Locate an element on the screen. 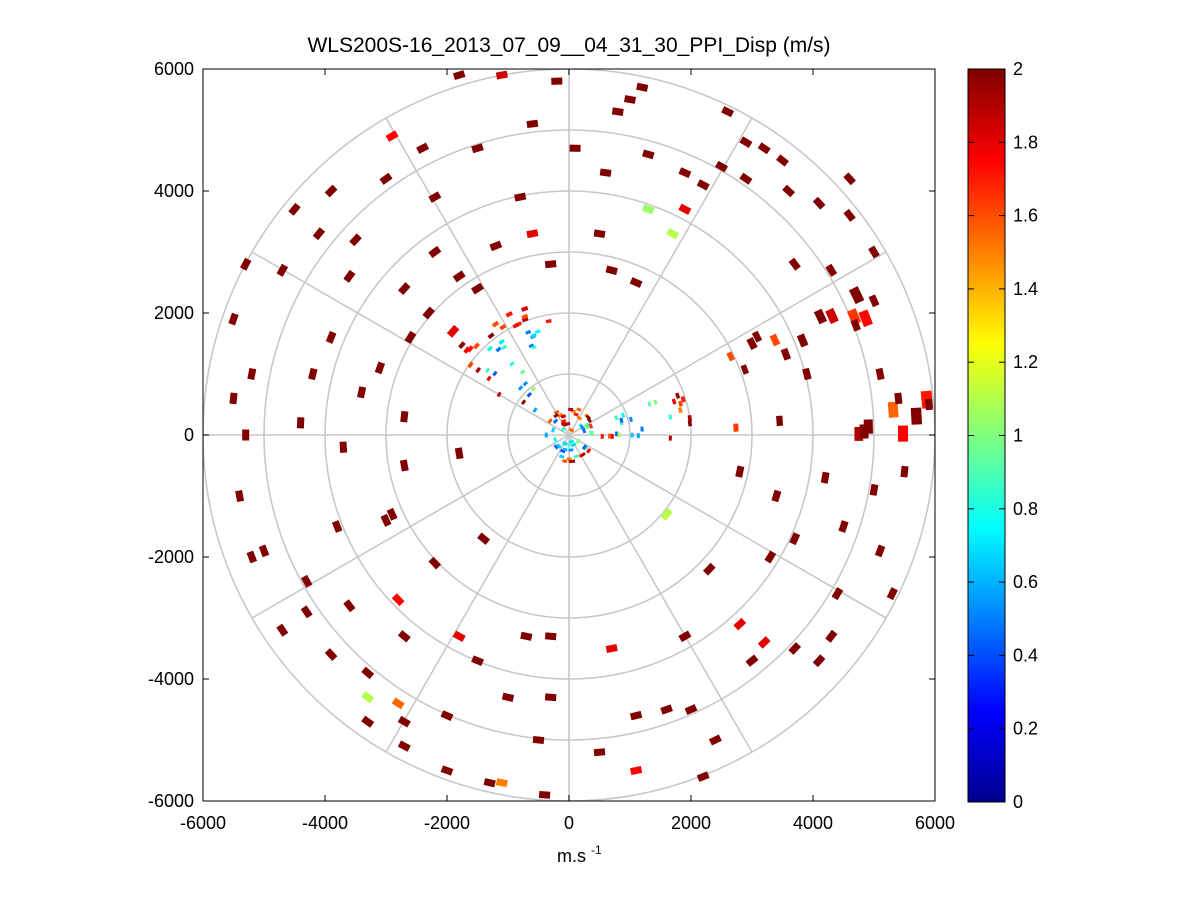 The image size is (1201, 901). colorbar-tick-label: 1 is located at coordinates (1018, 436).